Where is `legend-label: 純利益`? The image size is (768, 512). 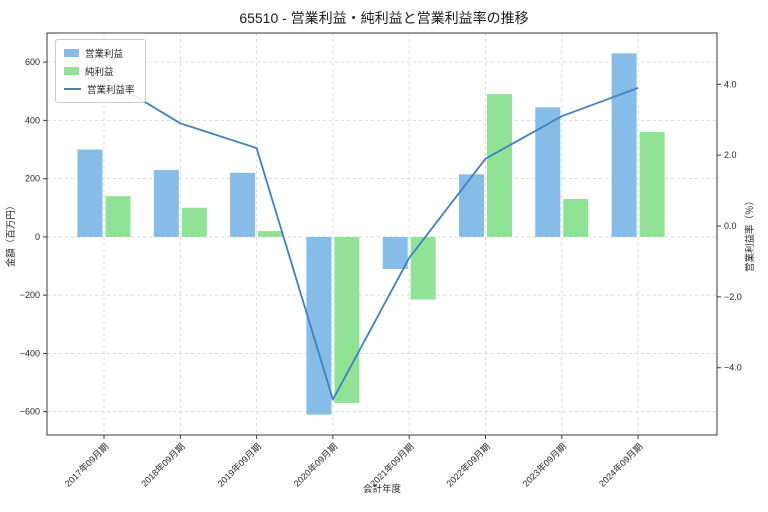
legend-label: 純利益 is located at coordinates (99, 72).